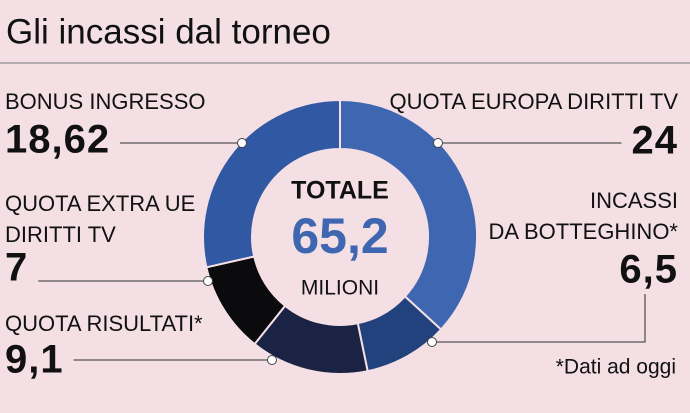 This screenshot has height=413, width=690. What do you see at coordinates (16, 268) in the screenshot?
I see `segment-value: 7` at bounding box center [16, 268].